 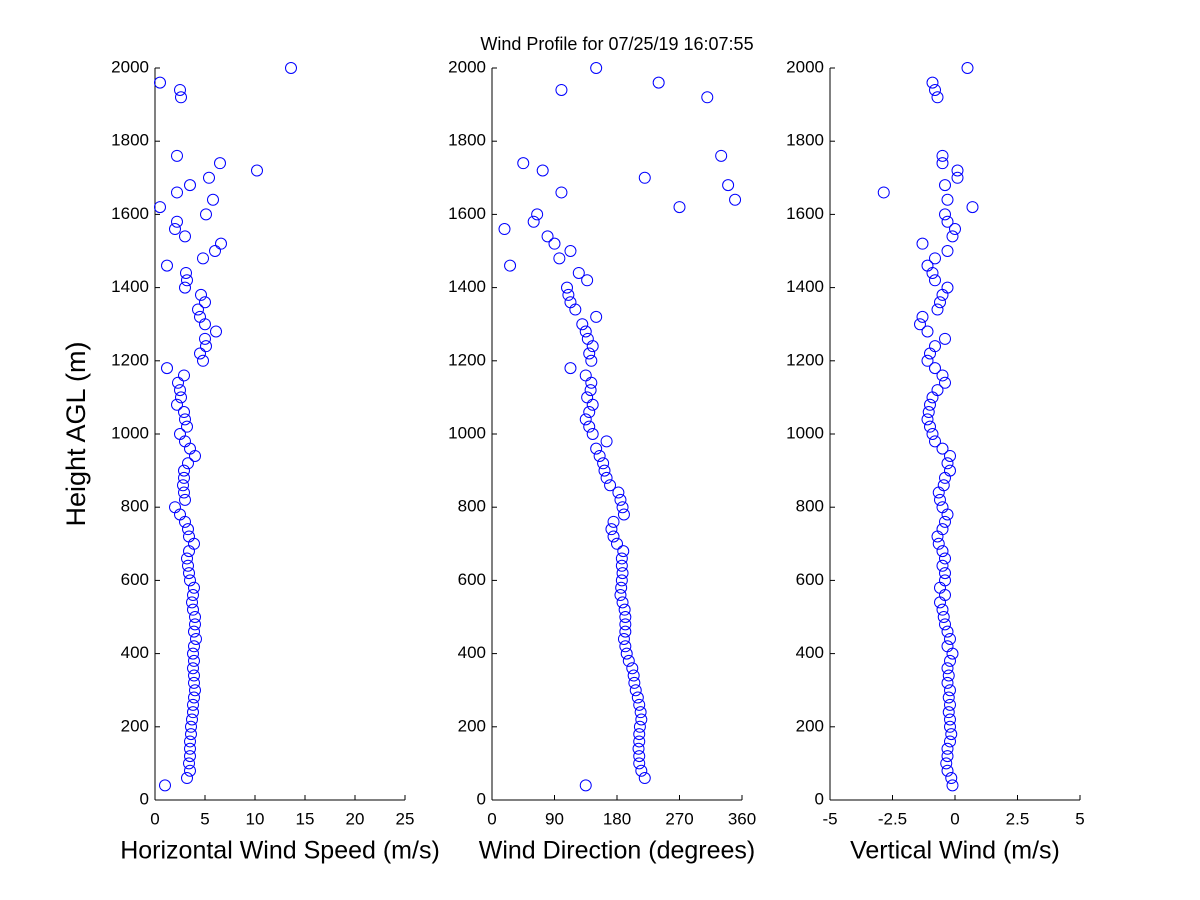 What do you see at coordinates (491, 818) in the screenshot?
I see `x-tick-label: 0` at bounding box center [491, 818].